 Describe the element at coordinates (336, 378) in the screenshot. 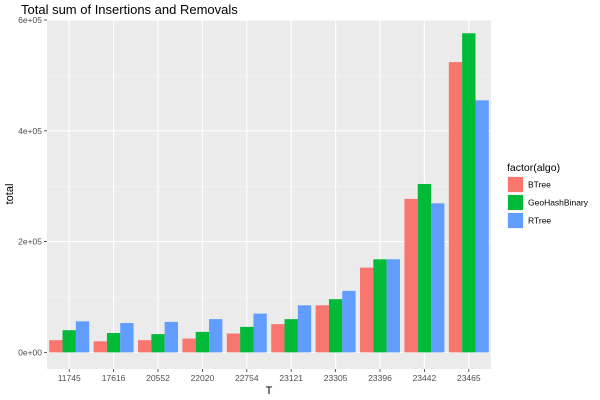

I see `x-tick-label: 23305` at that location.